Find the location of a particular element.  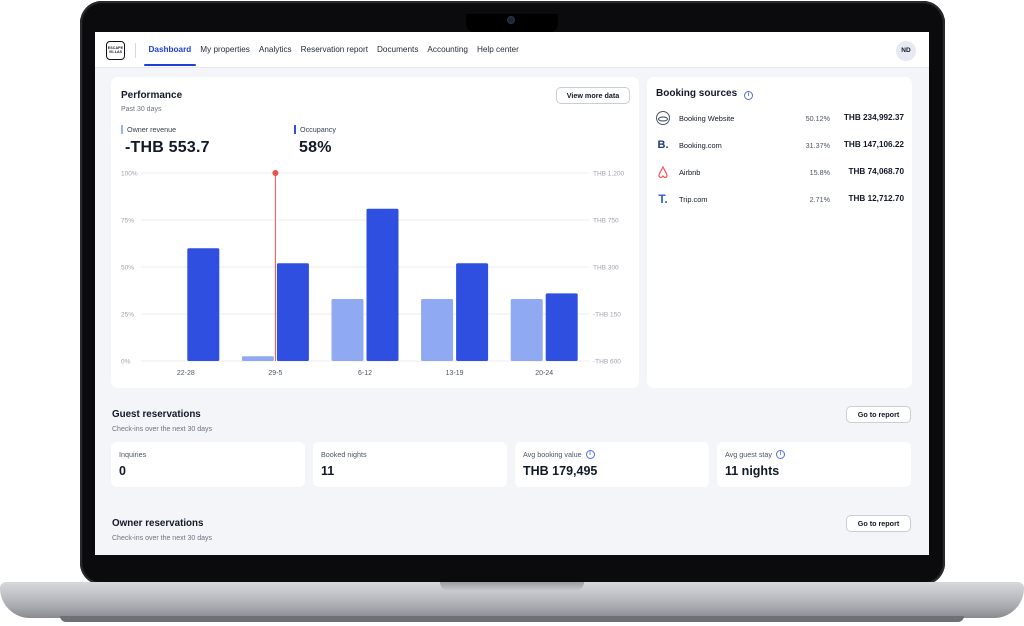

source-name: Trip.com is located at coordinates (693, 199).